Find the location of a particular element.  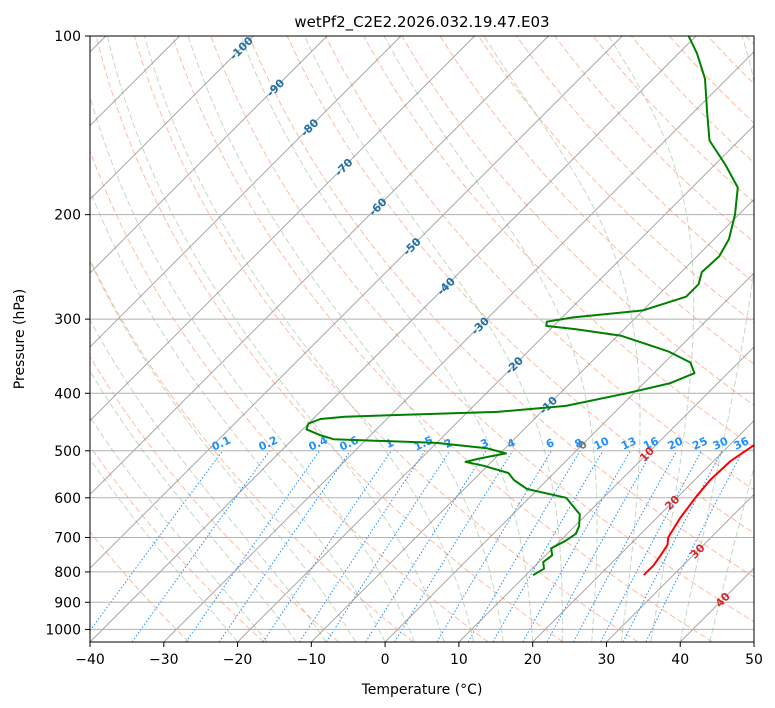

x-tick-label: −20 is located at coordinates (238, 660).